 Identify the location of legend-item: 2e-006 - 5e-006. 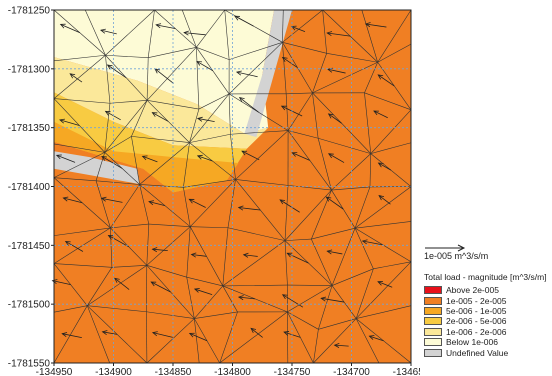
(487, 321).